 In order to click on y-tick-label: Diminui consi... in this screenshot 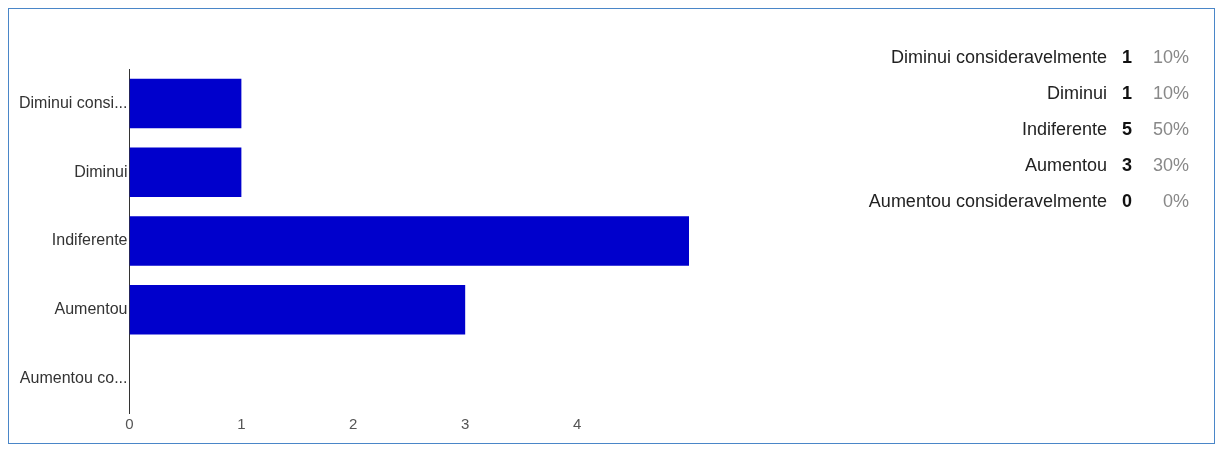, I will do `click(73, 102)`.